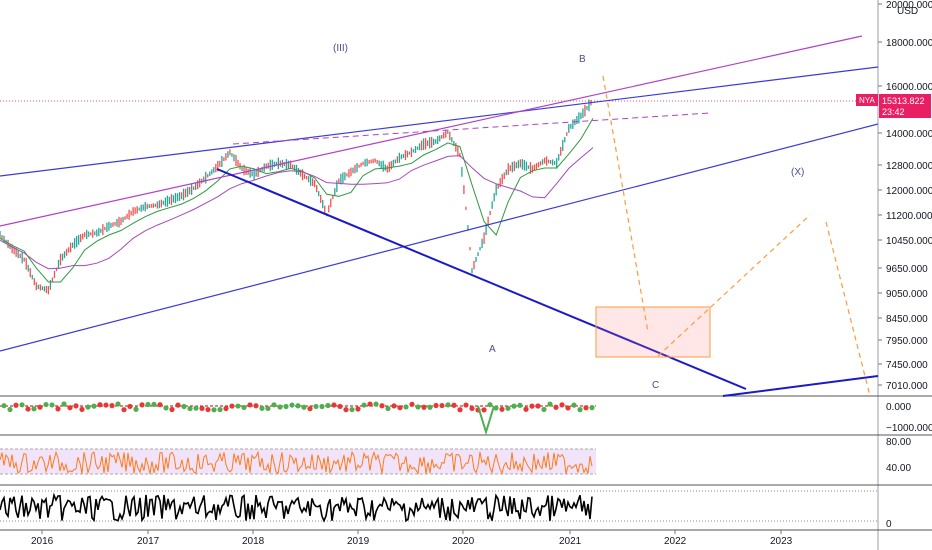 The height and width of the screenshot is (550, 932). I want to click on rsi-line, so click(296, 462).